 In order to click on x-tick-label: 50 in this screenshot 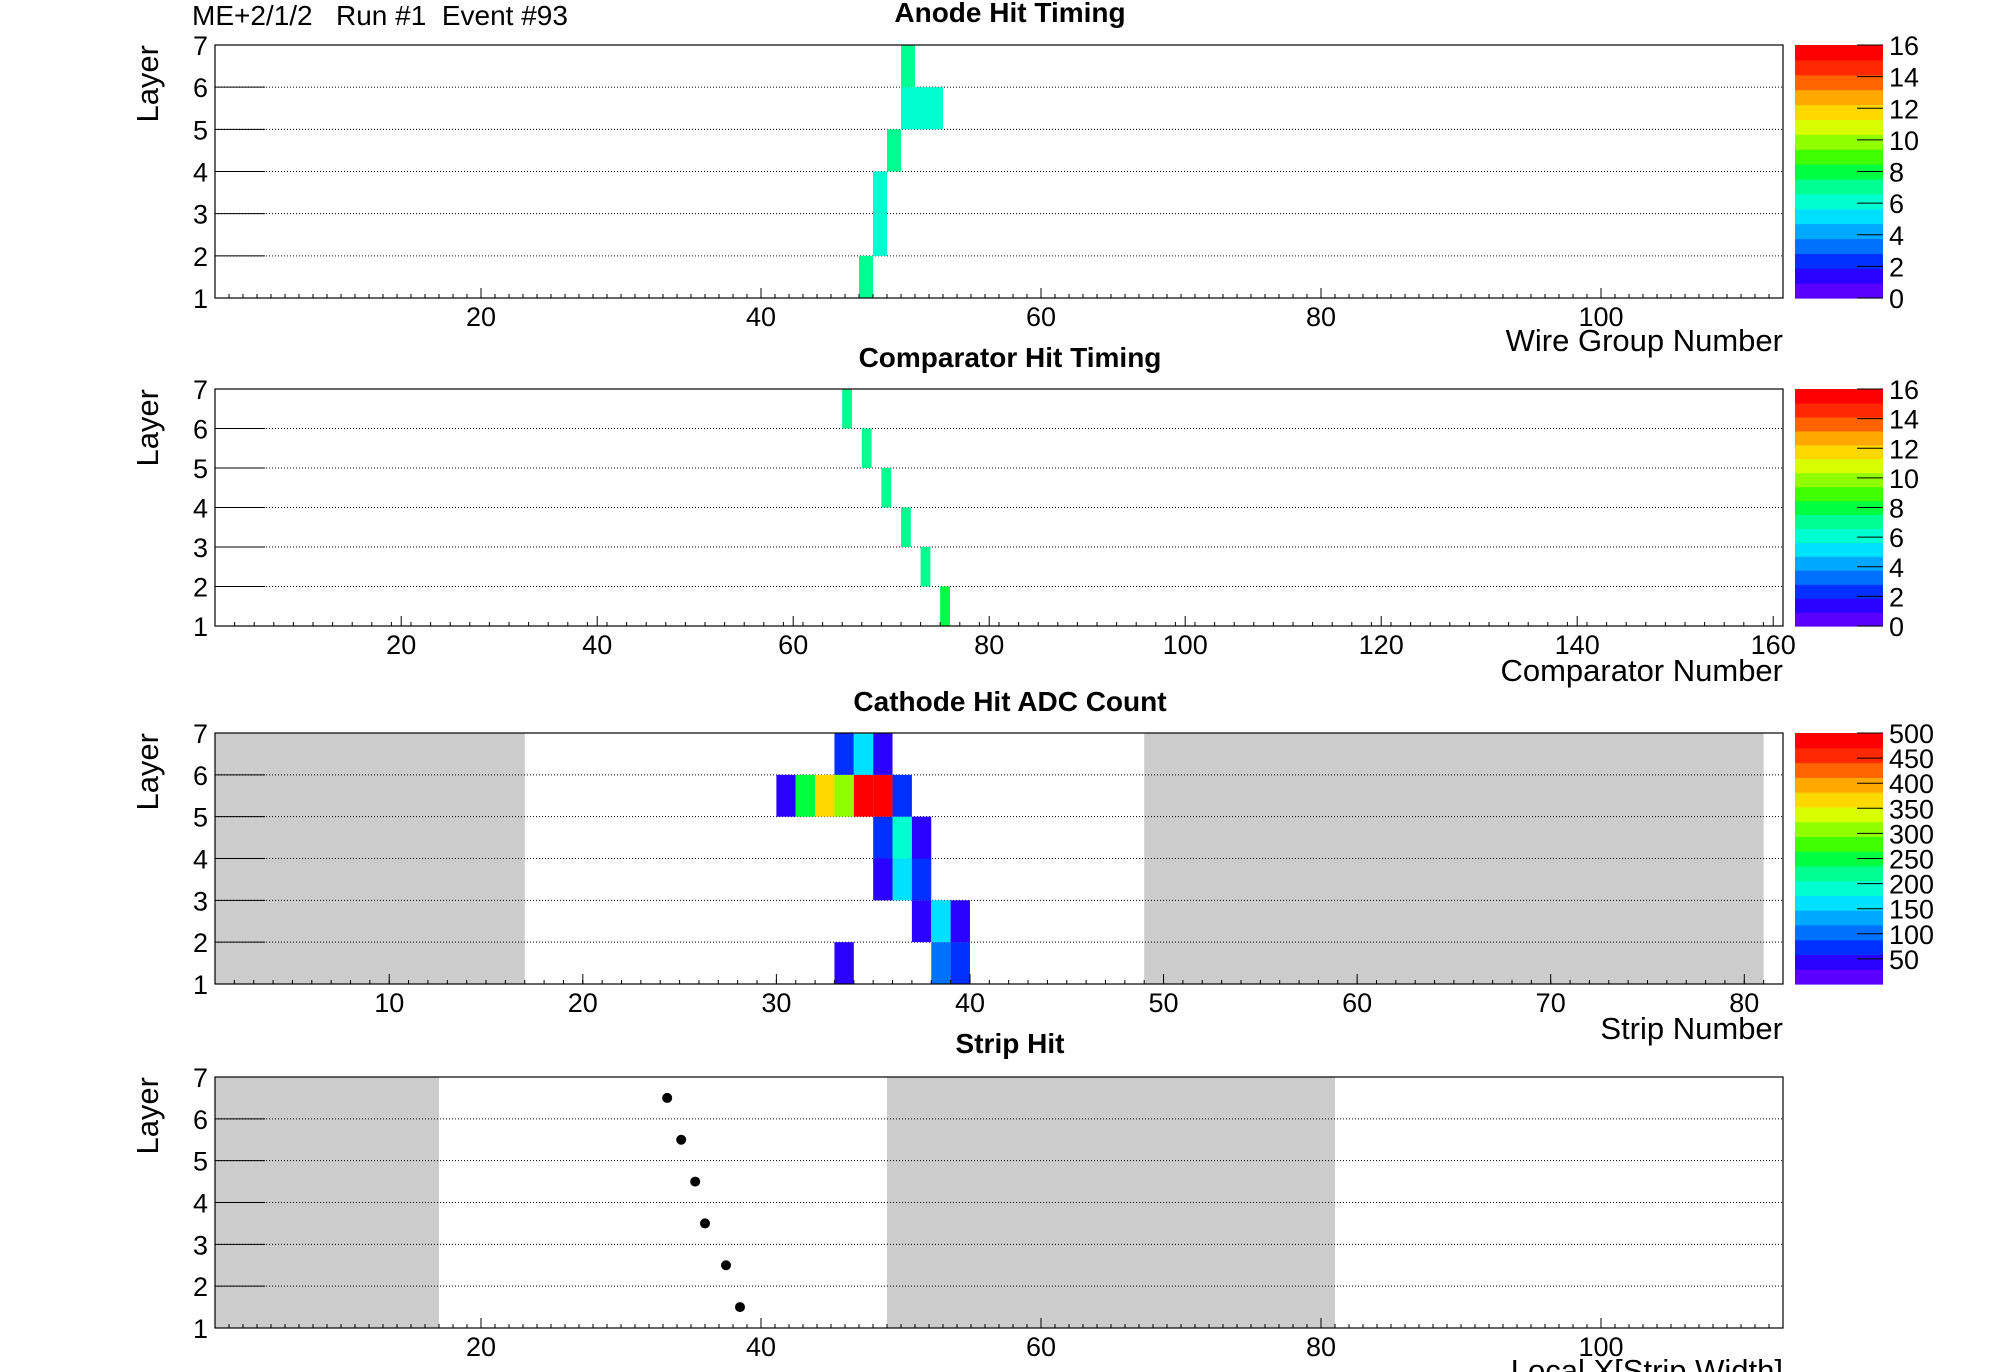, I will do `click(1164, 1003)`.